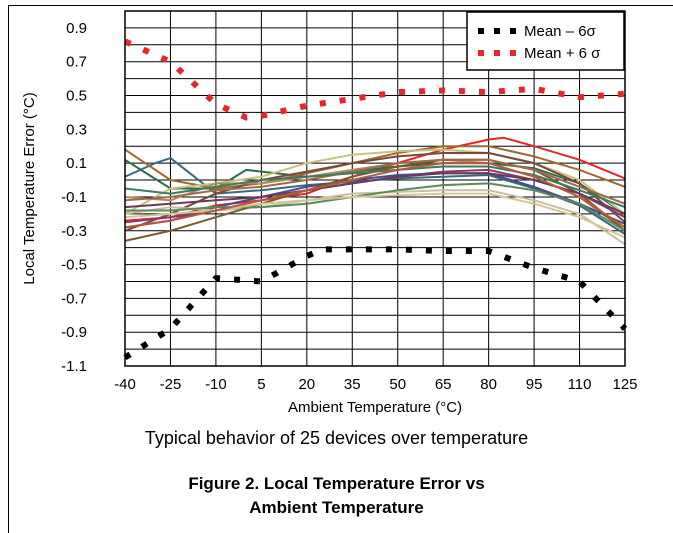  I want to click on x-tick-label: 110, so click(580, 384).